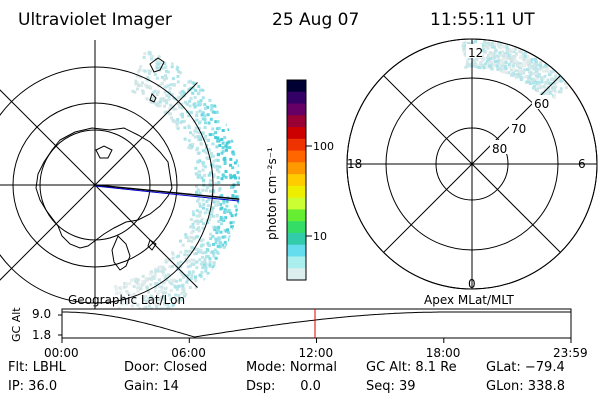 This screenshot has width=600, height=400. What do you see at coordinates (475, 53) in the screenshot?
I see `mlt-label-12: 12` at bounding box center [475, 53].